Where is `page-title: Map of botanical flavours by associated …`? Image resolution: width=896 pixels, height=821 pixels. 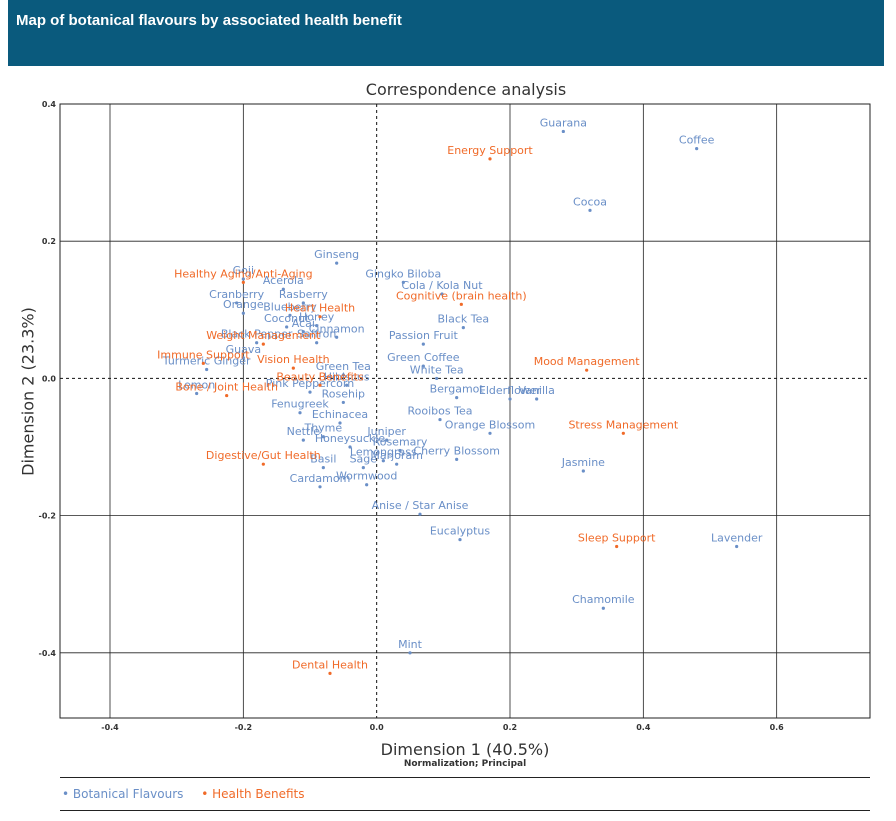
page-title: Map of botanical flavours by associated … is located at coordinates (209, 20).